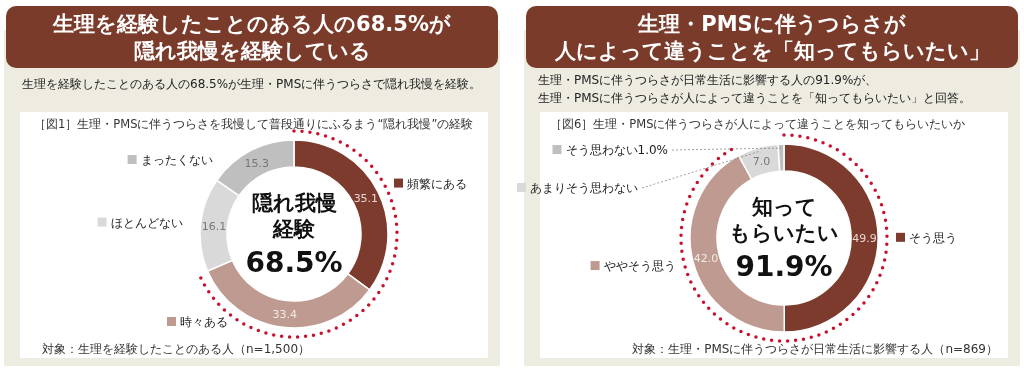 This screenshot has width=1024, height=370. I want to click on text: もらいたい, so click(784, 233).